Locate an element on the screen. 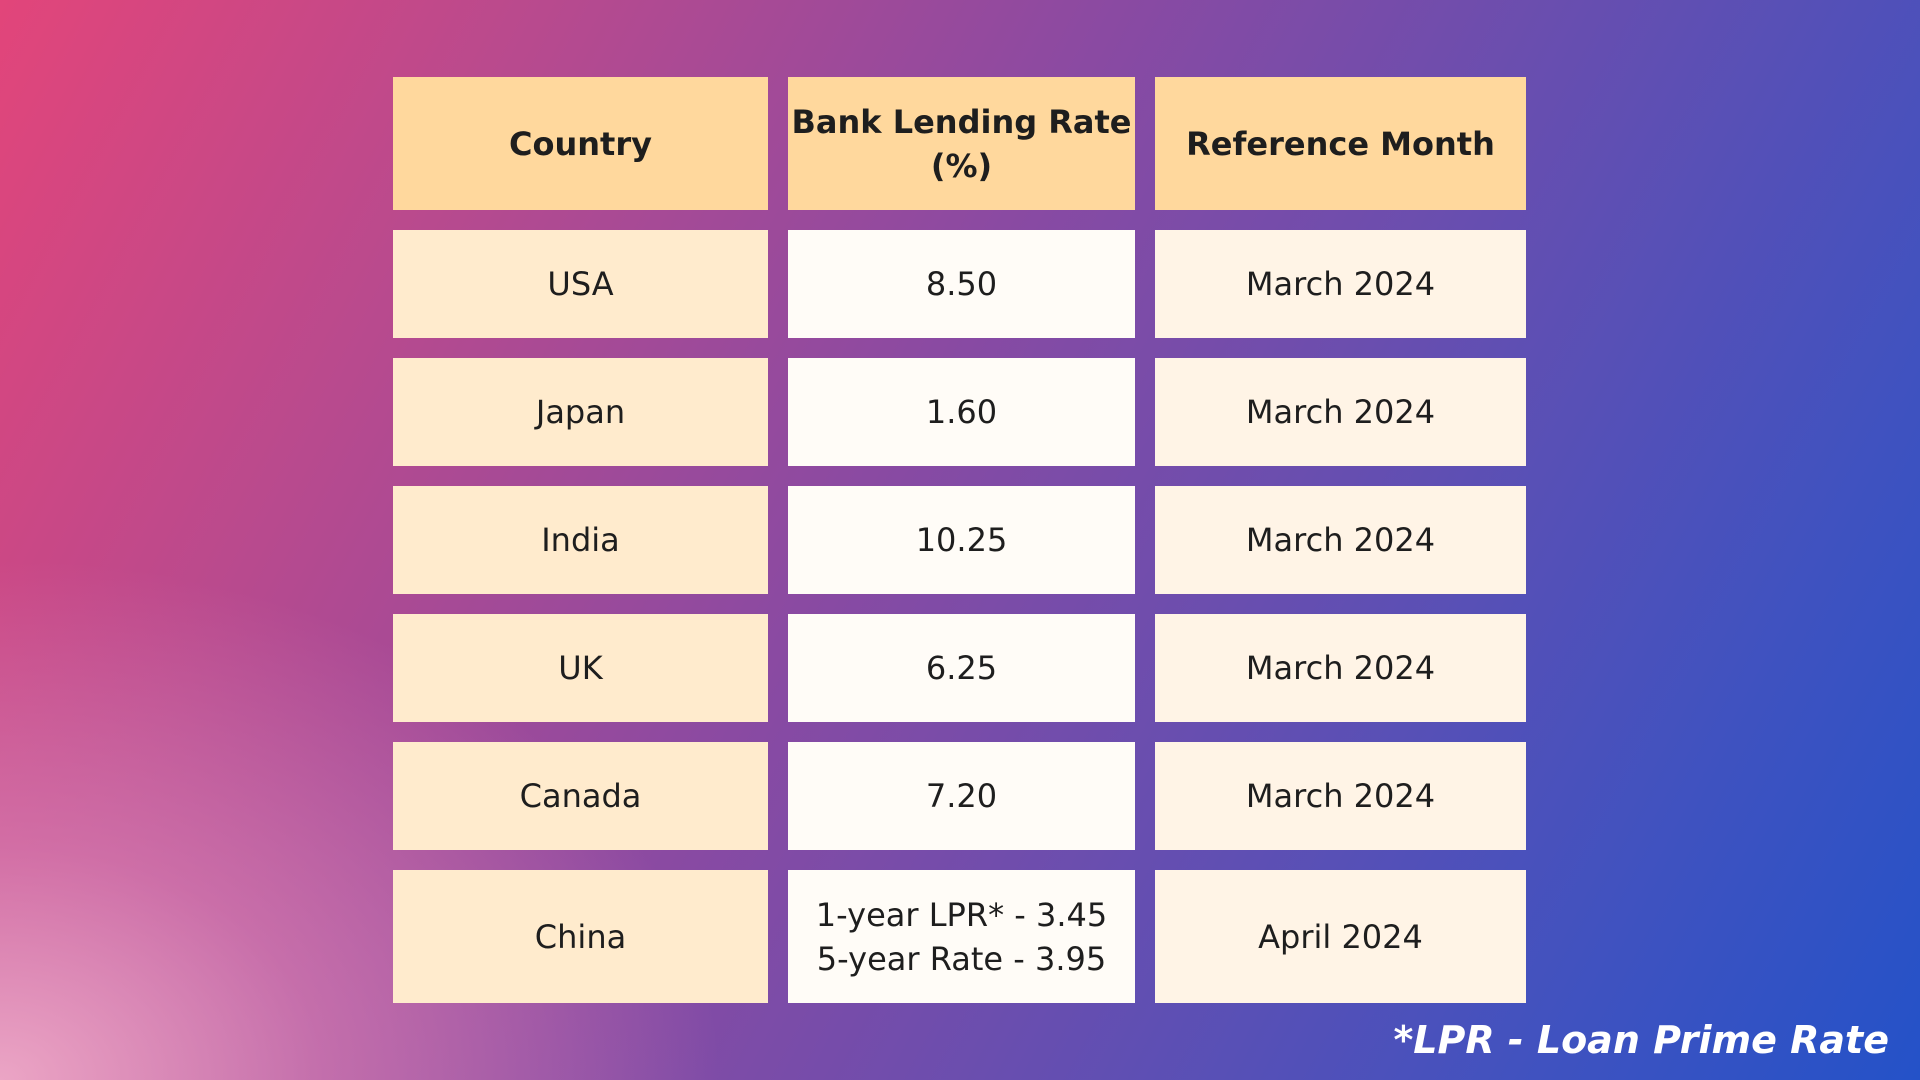 Image resolution: width=1920 pixels, height=1080 pixels. header-country-label: Country is located at coordinates (580, 143).